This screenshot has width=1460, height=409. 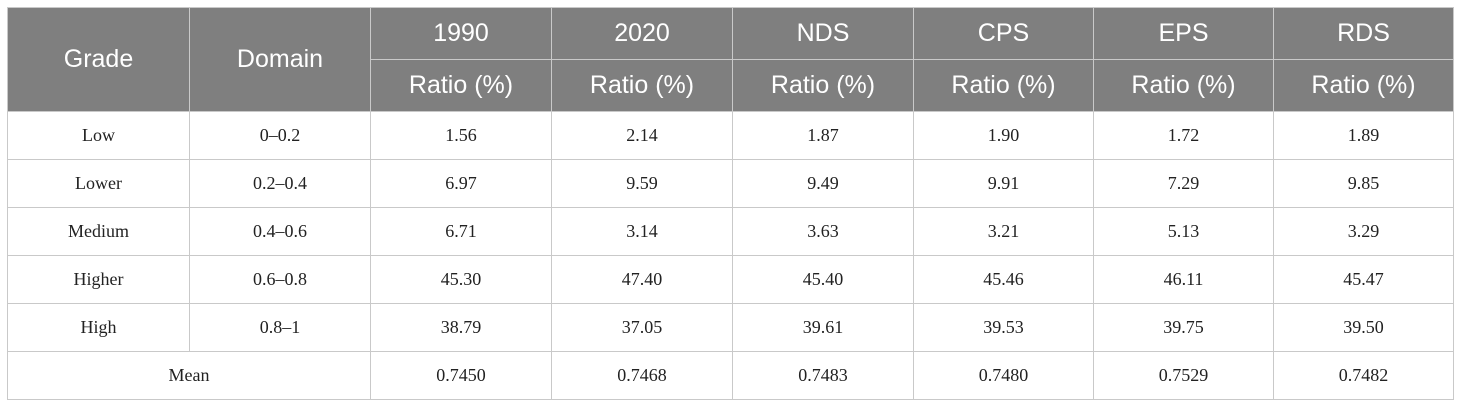 I want to click on cell-value: 9.91, so click(x=1003, y=183).